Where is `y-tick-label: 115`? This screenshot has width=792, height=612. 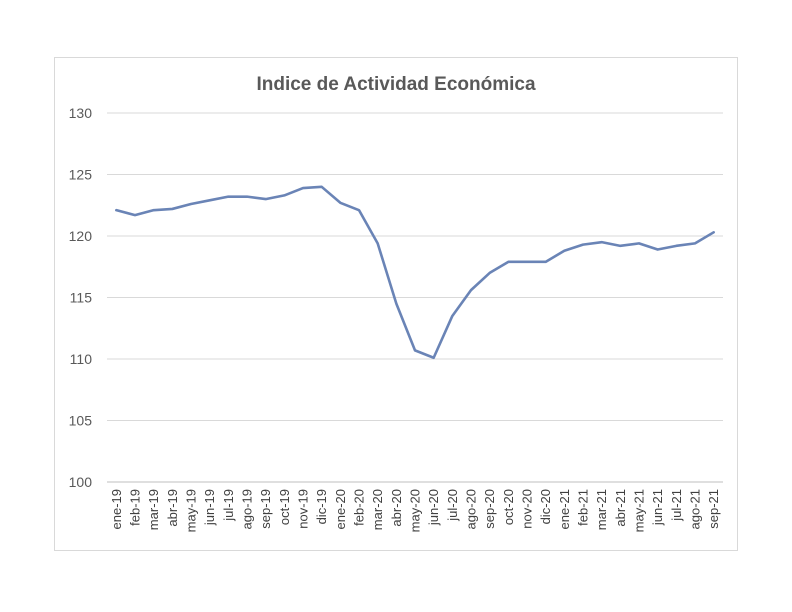
y-tick-label: 115 is located at coordinates (81, 298).